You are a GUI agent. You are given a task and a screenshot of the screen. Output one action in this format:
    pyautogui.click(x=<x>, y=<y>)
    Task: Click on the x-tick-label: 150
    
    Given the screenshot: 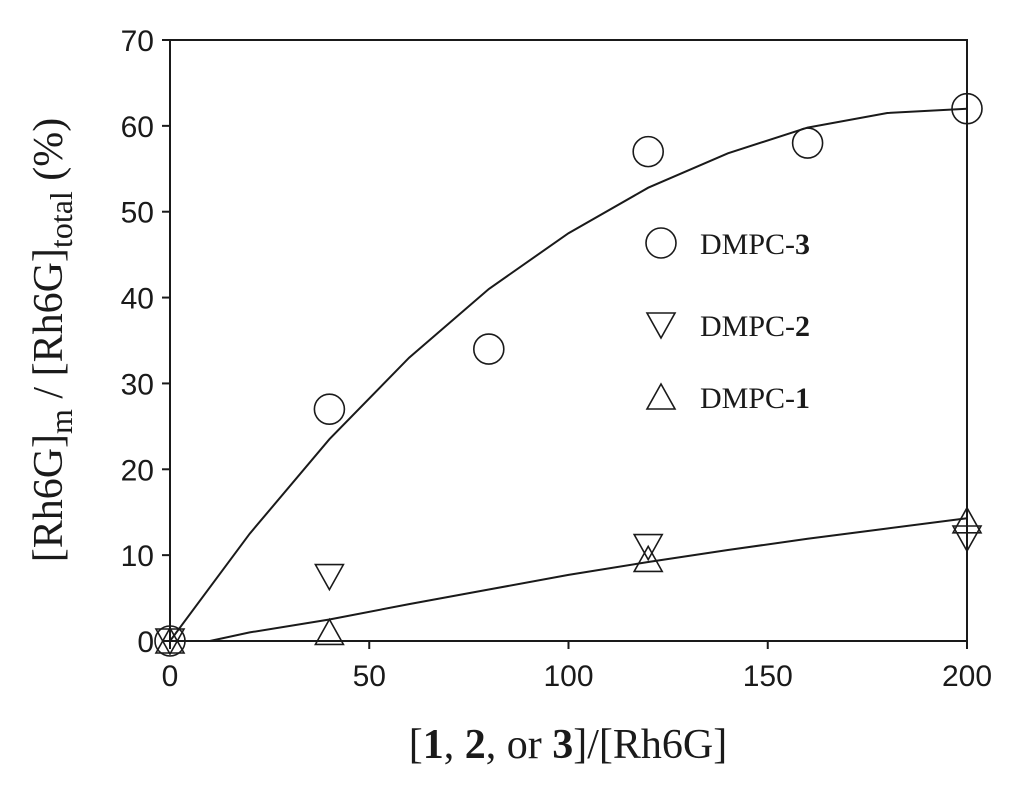 What is the action you would take?
    pyautogui.click(x=768, y=676)
    